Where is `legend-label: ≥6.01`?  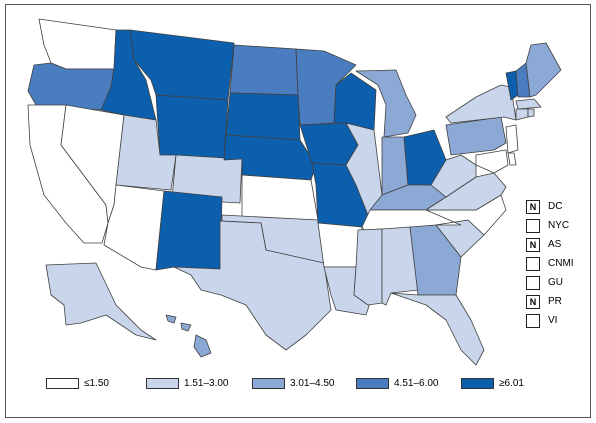 legend-label: ≥6.01 is located at coordinates (511, 383).